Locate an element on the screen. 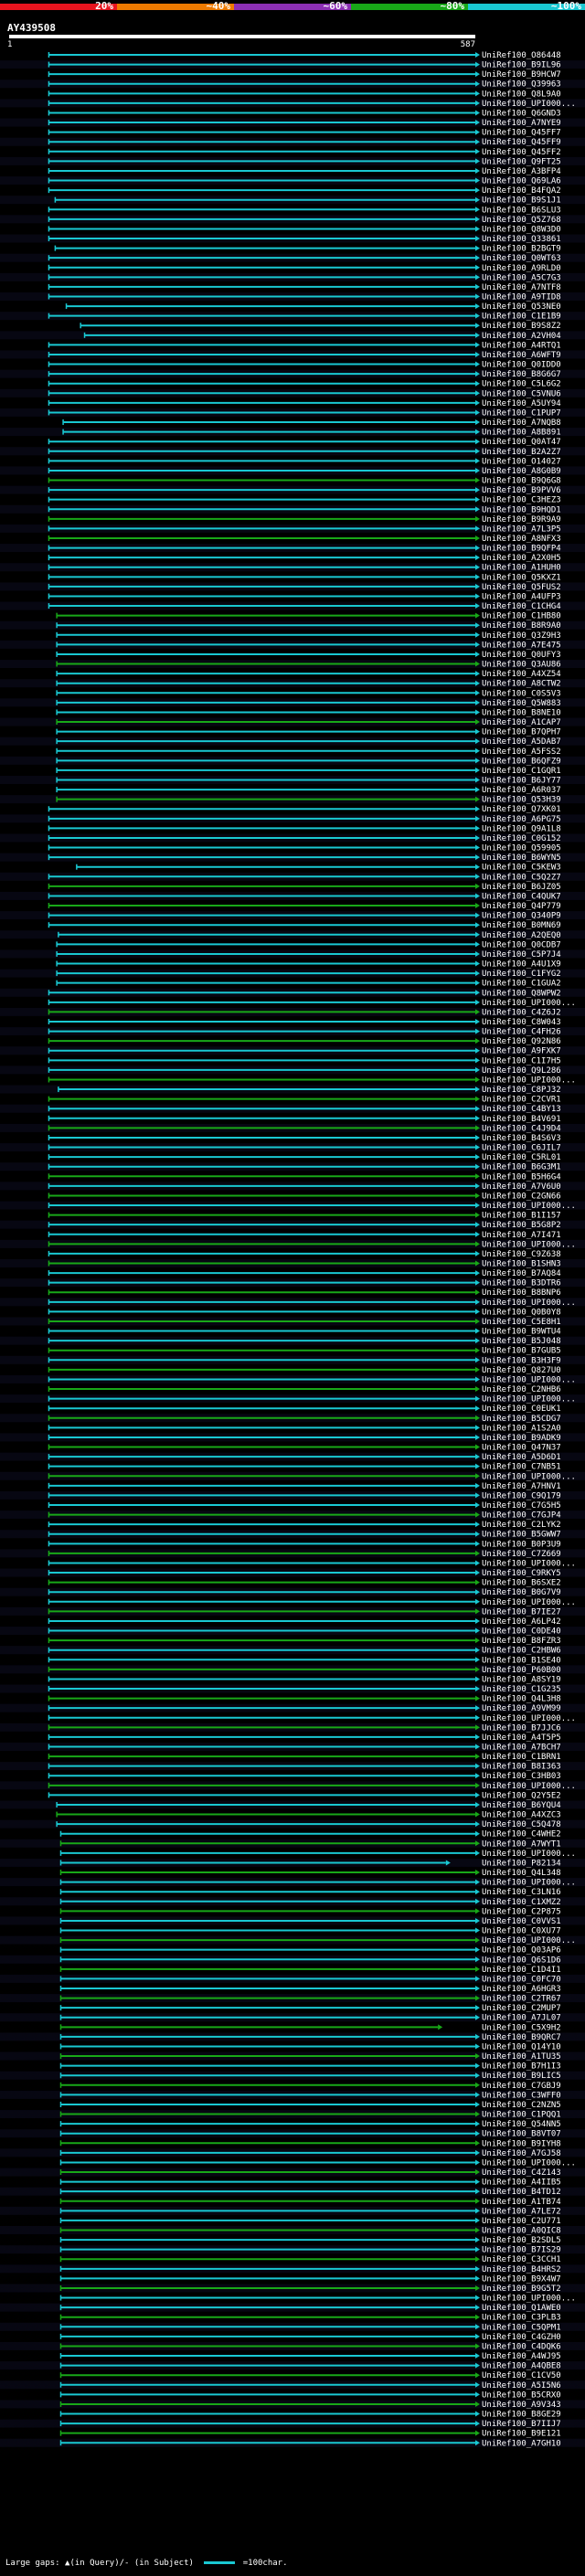 Image resolution: width=585 pixels, height=2576 pixels. hit-label: UniRef100_C0DE40 is located at coordinates (521, 1632).